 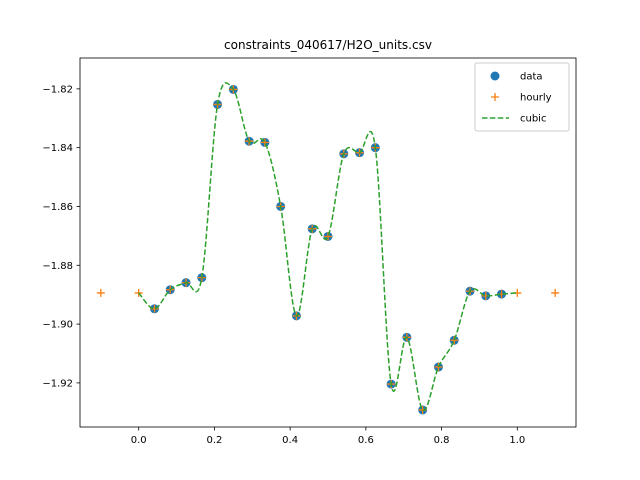 What do you see at coordinates (531, 77) in the screenshot?
I see `legend-label: data` at bounding box center [531, 77].